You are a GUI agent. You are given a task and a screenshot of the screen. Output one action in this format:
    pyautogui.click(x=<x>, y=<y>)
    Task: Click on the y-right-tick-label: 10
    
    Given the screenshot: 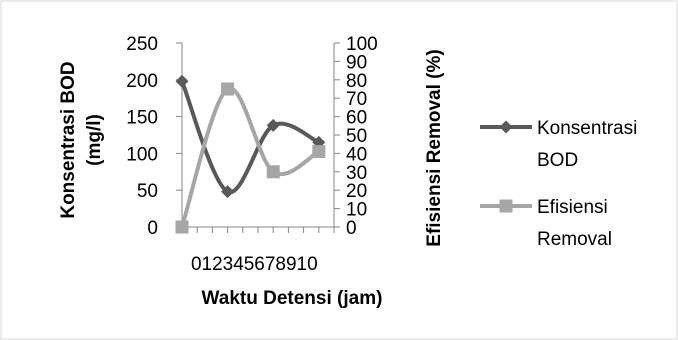 What is the action you would take?
    pyautogui.click(x=356, y=210)
    